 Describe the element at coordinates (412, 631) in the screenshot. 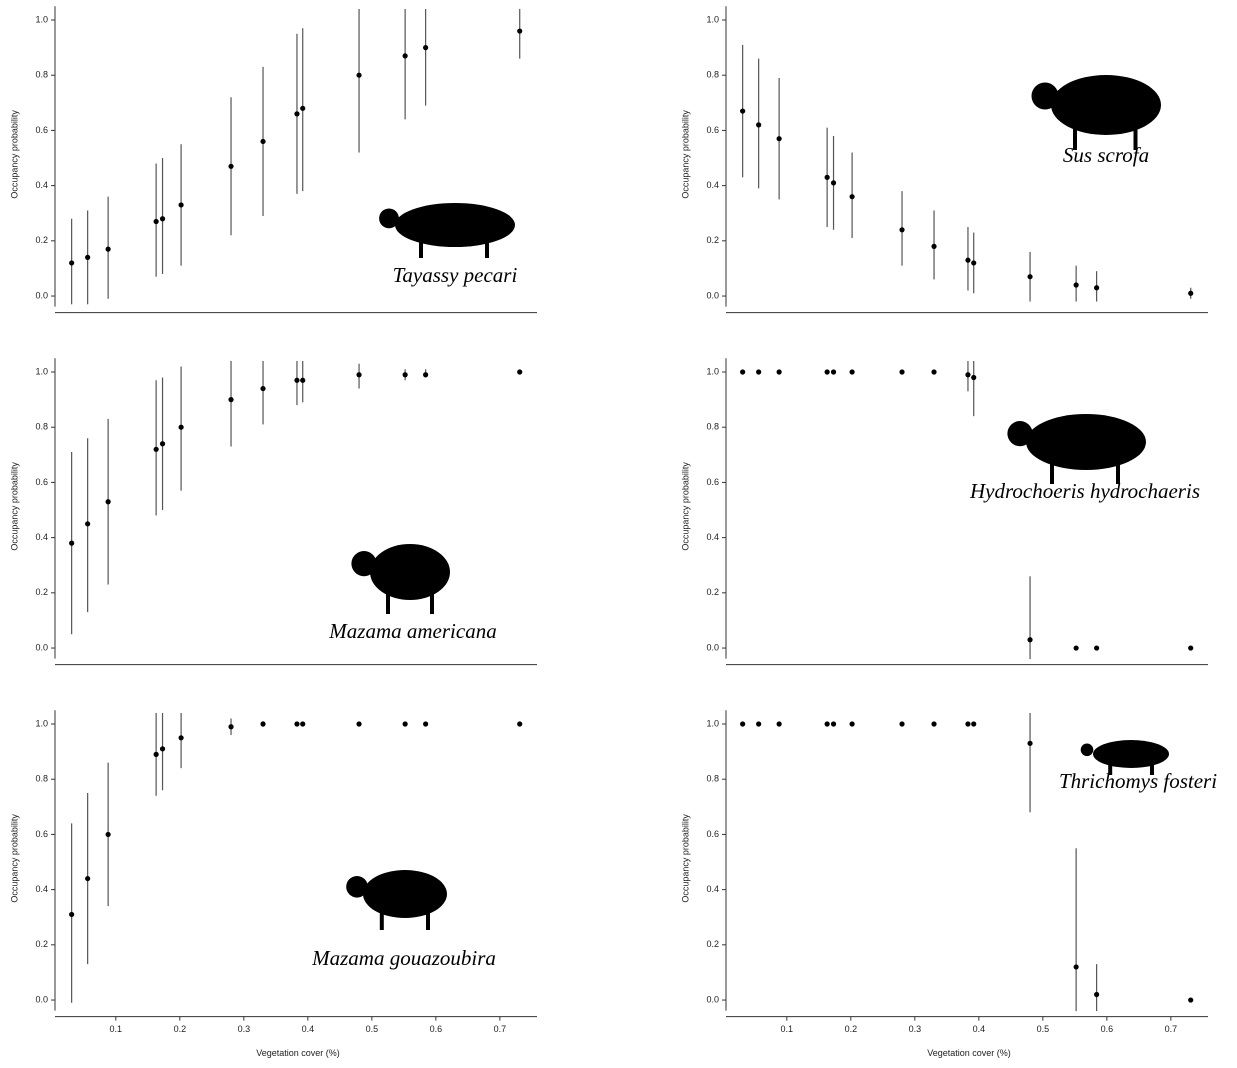

I see `species-title: Mazama americana` at that location.